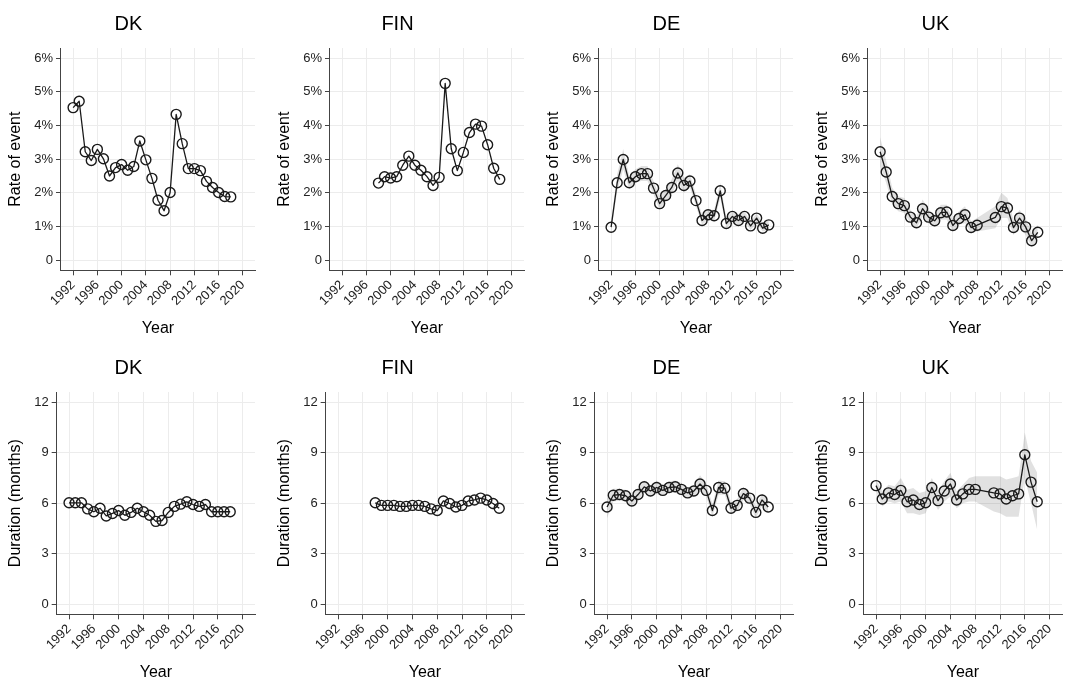  Describe the element at coordinates (15, 503) in the screenshot. I see `y-axis-title: Duration (months)` at that location.